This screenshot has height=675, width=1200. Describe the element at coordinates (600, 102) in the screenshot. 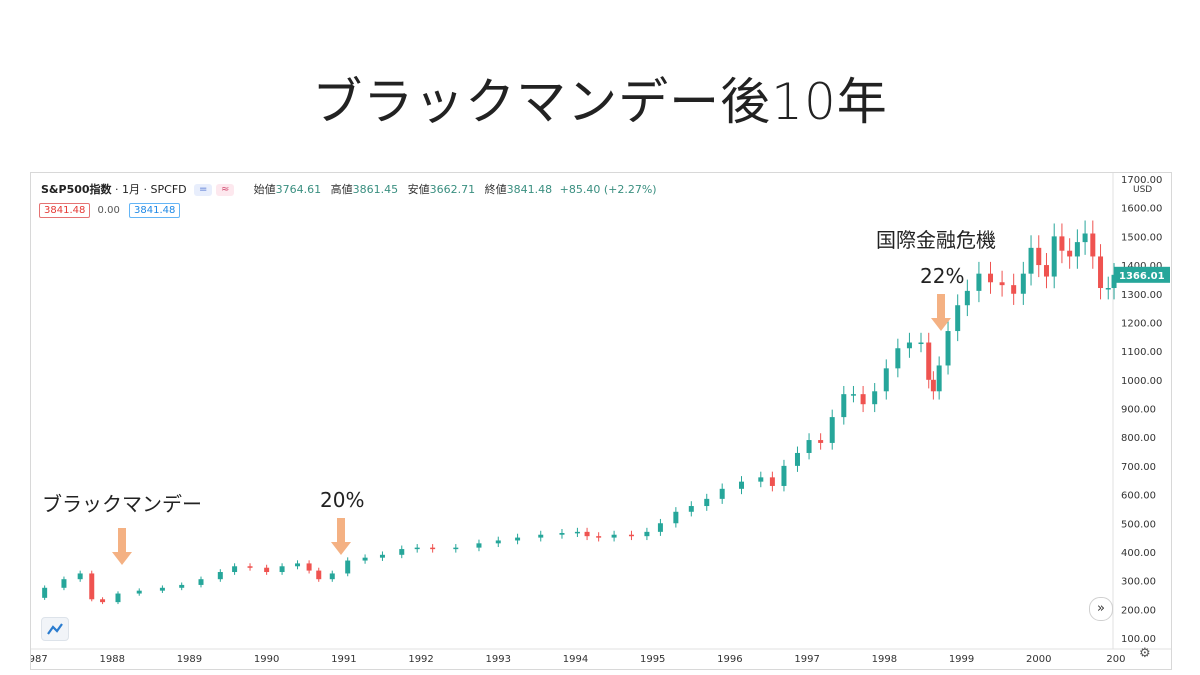

I see `slide-title: ブラックマンデー後10年` at that location.